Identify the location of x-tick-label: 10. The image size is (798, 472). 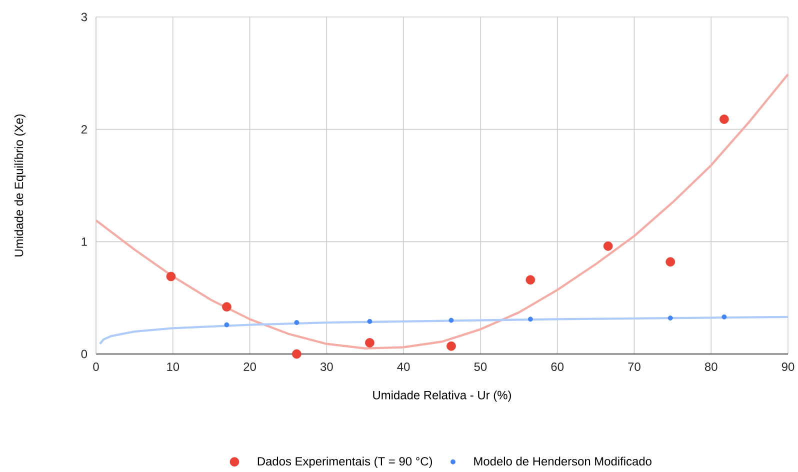
(173, 366).